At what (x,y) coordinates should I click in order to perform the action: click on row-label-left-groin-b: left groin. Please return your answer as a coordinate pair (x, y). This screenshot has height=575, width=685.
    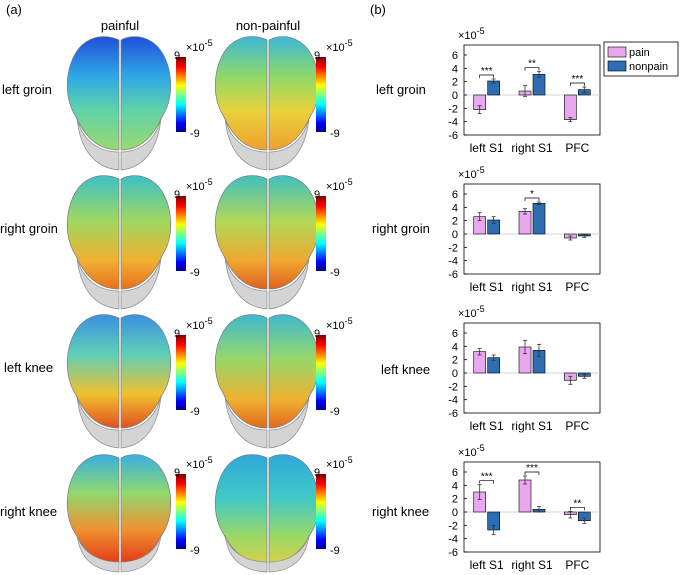
    Looking at the image, I should click on (401, 89).